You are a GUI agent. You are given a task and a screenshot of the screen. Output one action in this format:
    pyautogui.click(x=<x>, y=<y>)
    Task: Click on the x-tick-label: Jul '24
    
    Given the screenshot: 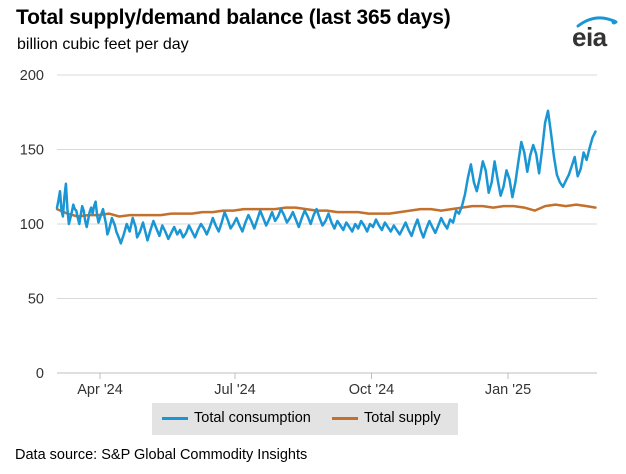 What is the action you would take?
    pyautogui.click(x=234, y=390)
    